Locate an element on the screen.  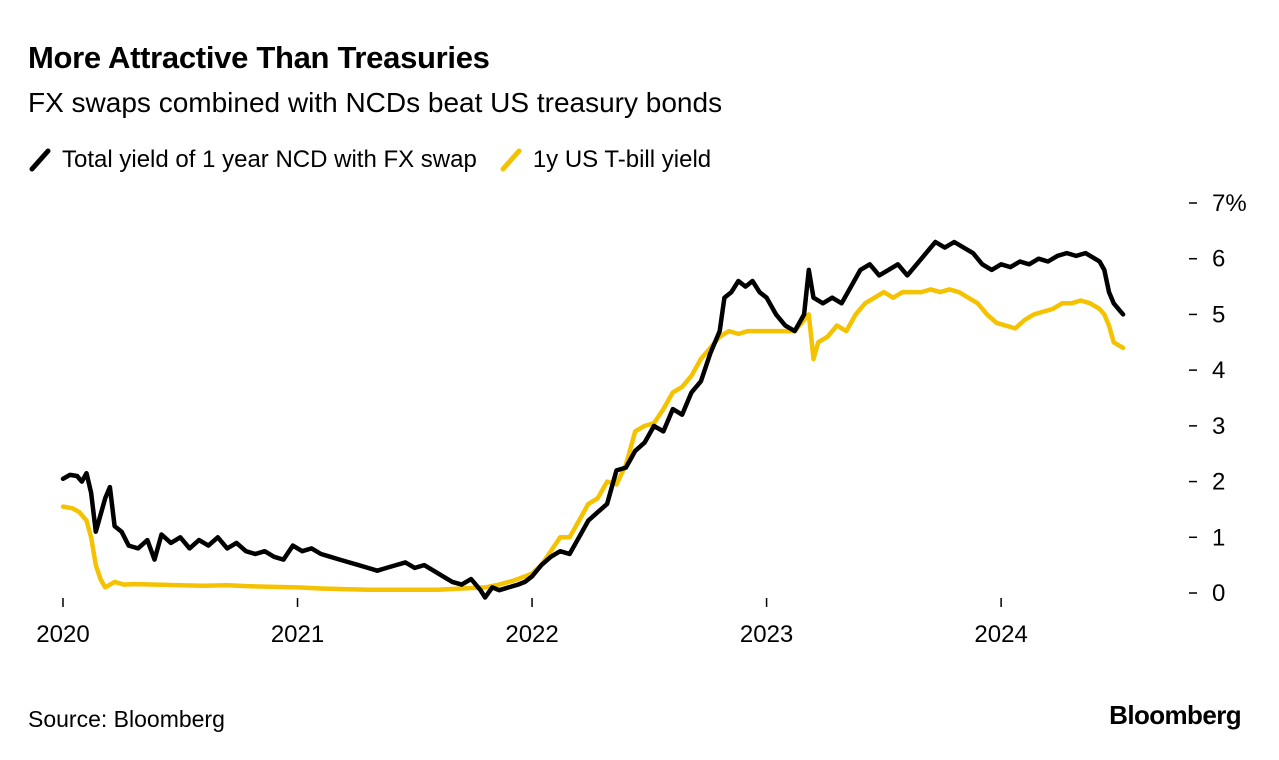
y-tick-label: 3 is located at coordinates (1218, 426).